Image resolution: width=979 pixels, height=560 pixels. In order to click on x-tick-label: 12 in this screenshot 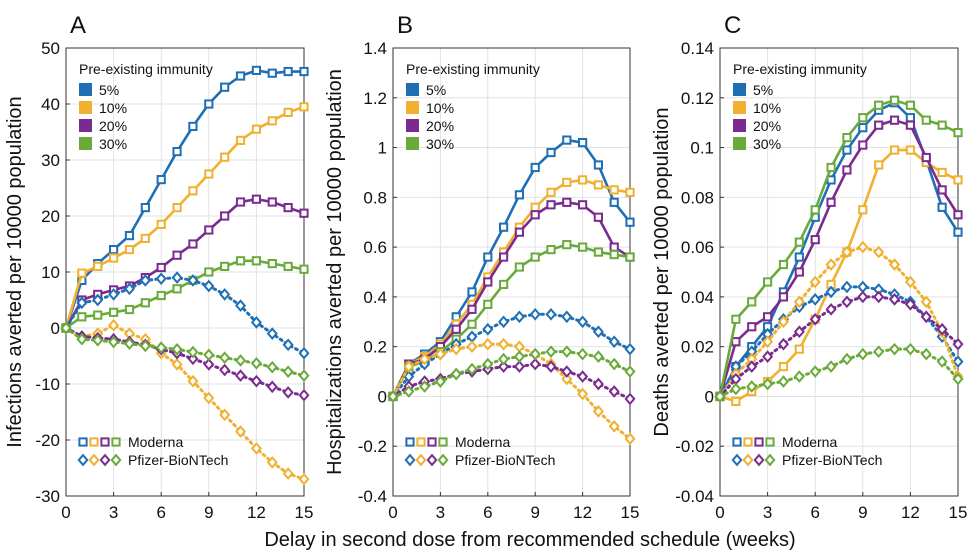, I will do `click(582, 512)`.